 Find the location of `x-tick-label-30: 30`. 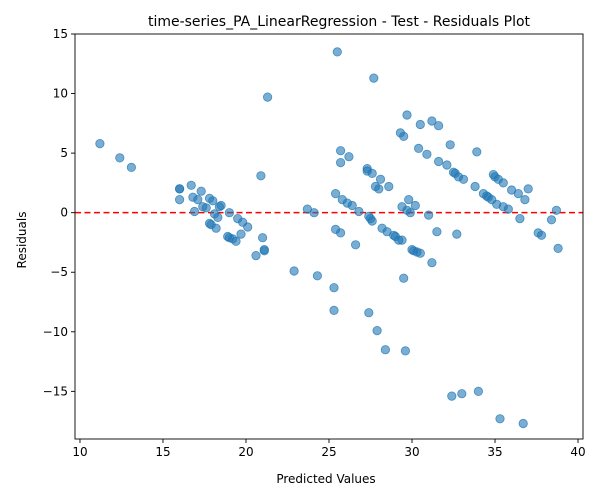

x-tick-label-30: 30 is located at coordinates (411, 452).